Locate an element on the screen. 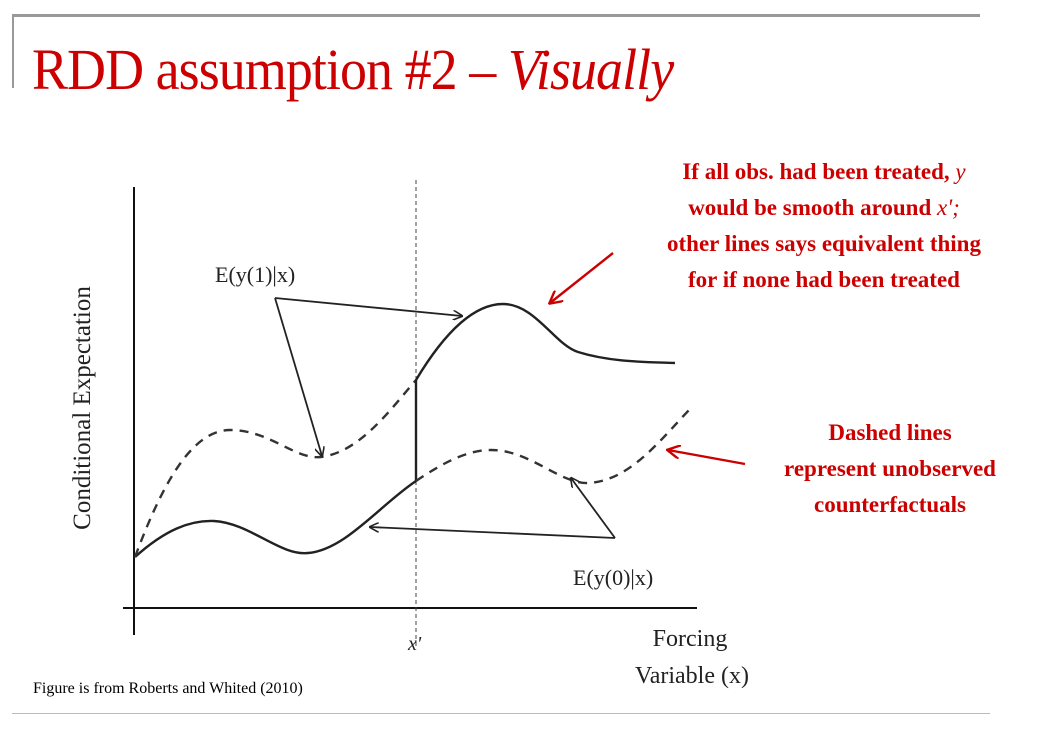  slide-frame-top is located at coordinates (496, 15).